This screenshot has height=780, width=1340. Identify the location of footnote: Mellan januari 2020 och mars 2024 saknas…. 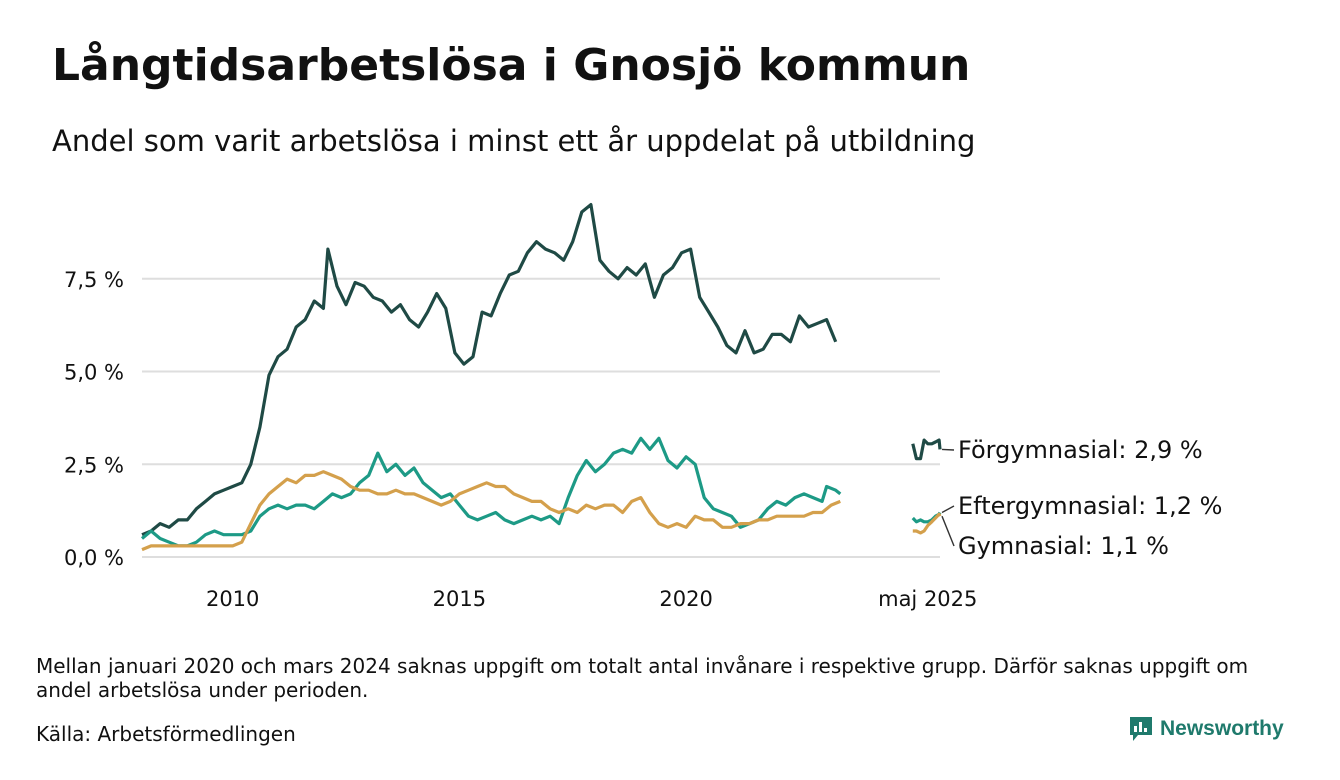
(642, 678).